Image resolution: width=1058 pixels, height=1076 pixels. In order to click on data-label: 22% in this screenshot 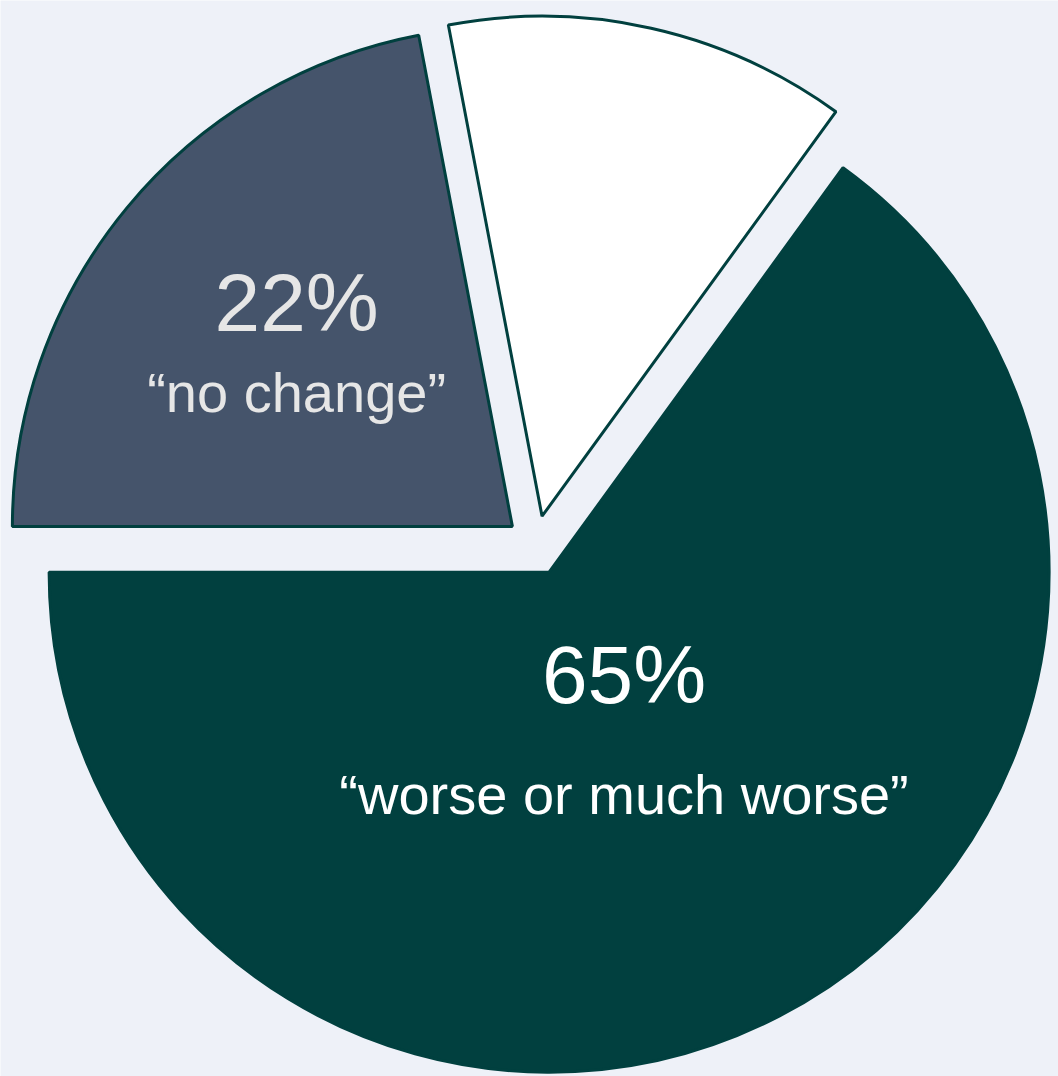, I will do `click(296, 303)`.